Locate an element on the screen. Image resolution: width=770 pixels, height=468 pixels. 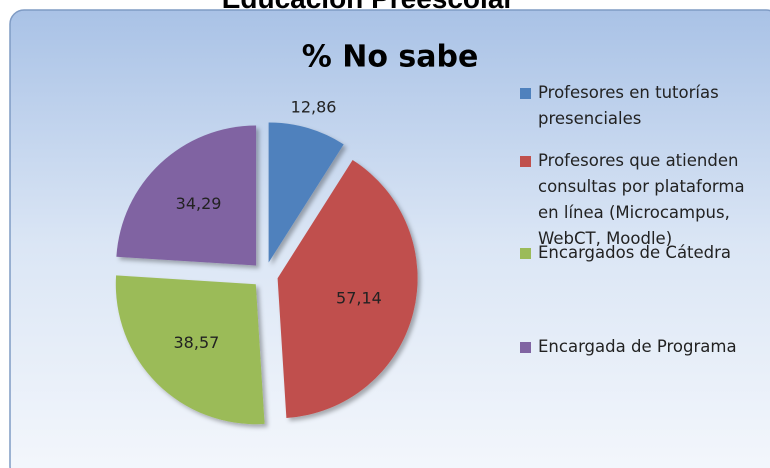
legend-entry: Encargados de Cátedra is located at coordinates (642, 253).